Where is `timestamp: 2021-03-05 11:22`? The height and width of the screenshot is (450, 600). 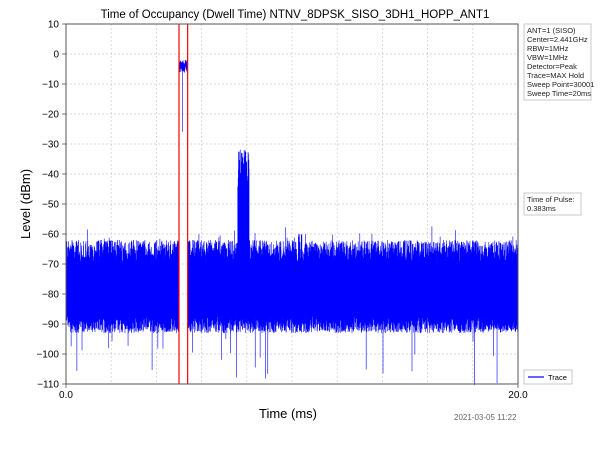
timestamp: 2021-03-05 11:22 is located at coordinates (485, 417).